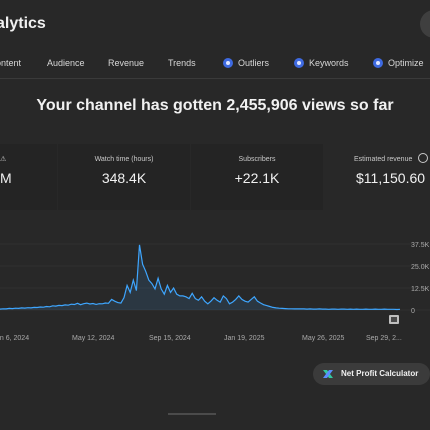  I want to click on x-tick-label: May 26, 2025, so click(323, 338).